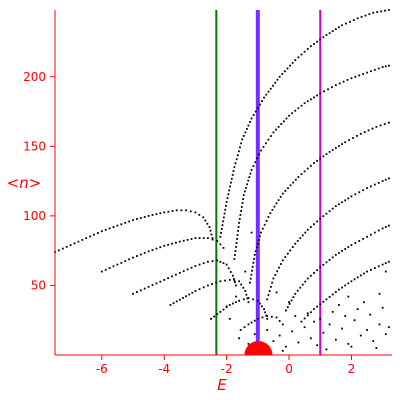  Describe the element at coordinates (34, 77) in the screenshot. I see `y-tick-label: 200` at that location.